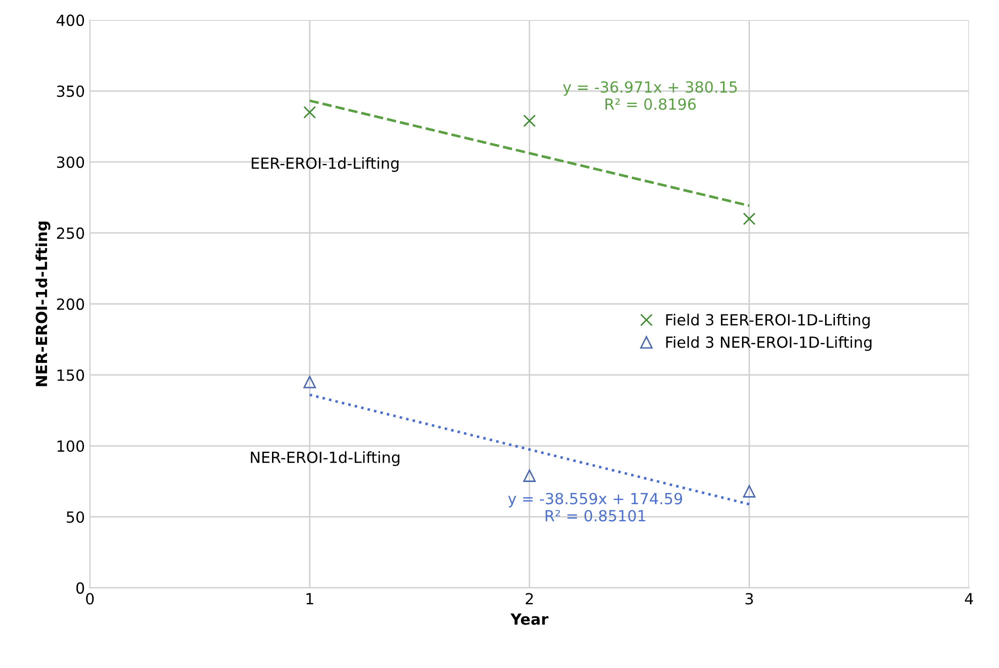 The height and width of the screenshot is (668, 999). I want to click on legend-label: Field 3 EER-EROI-1D-Lifting, so click(768, 321).